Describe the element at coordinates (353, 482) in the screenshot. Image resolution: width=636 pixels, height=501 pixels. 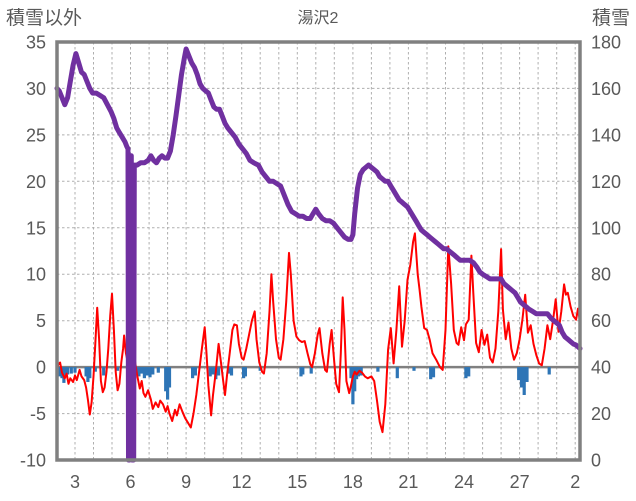
I see `x-tick-label: 18` at that location.